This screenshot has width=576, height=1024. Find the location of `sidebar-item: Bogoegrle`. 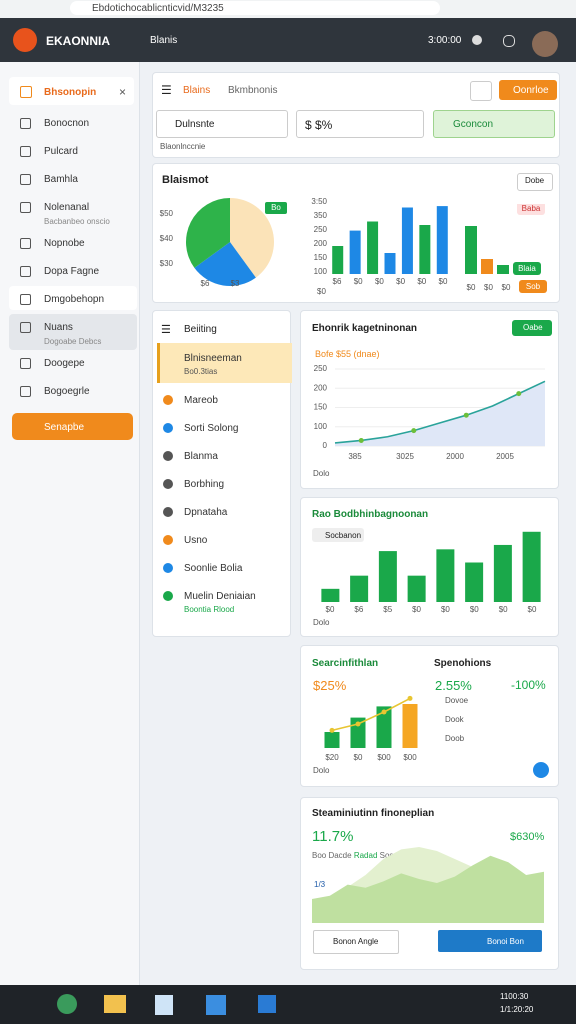

sidebar-item: Bogoegrle is located at coordinates (67, 391).